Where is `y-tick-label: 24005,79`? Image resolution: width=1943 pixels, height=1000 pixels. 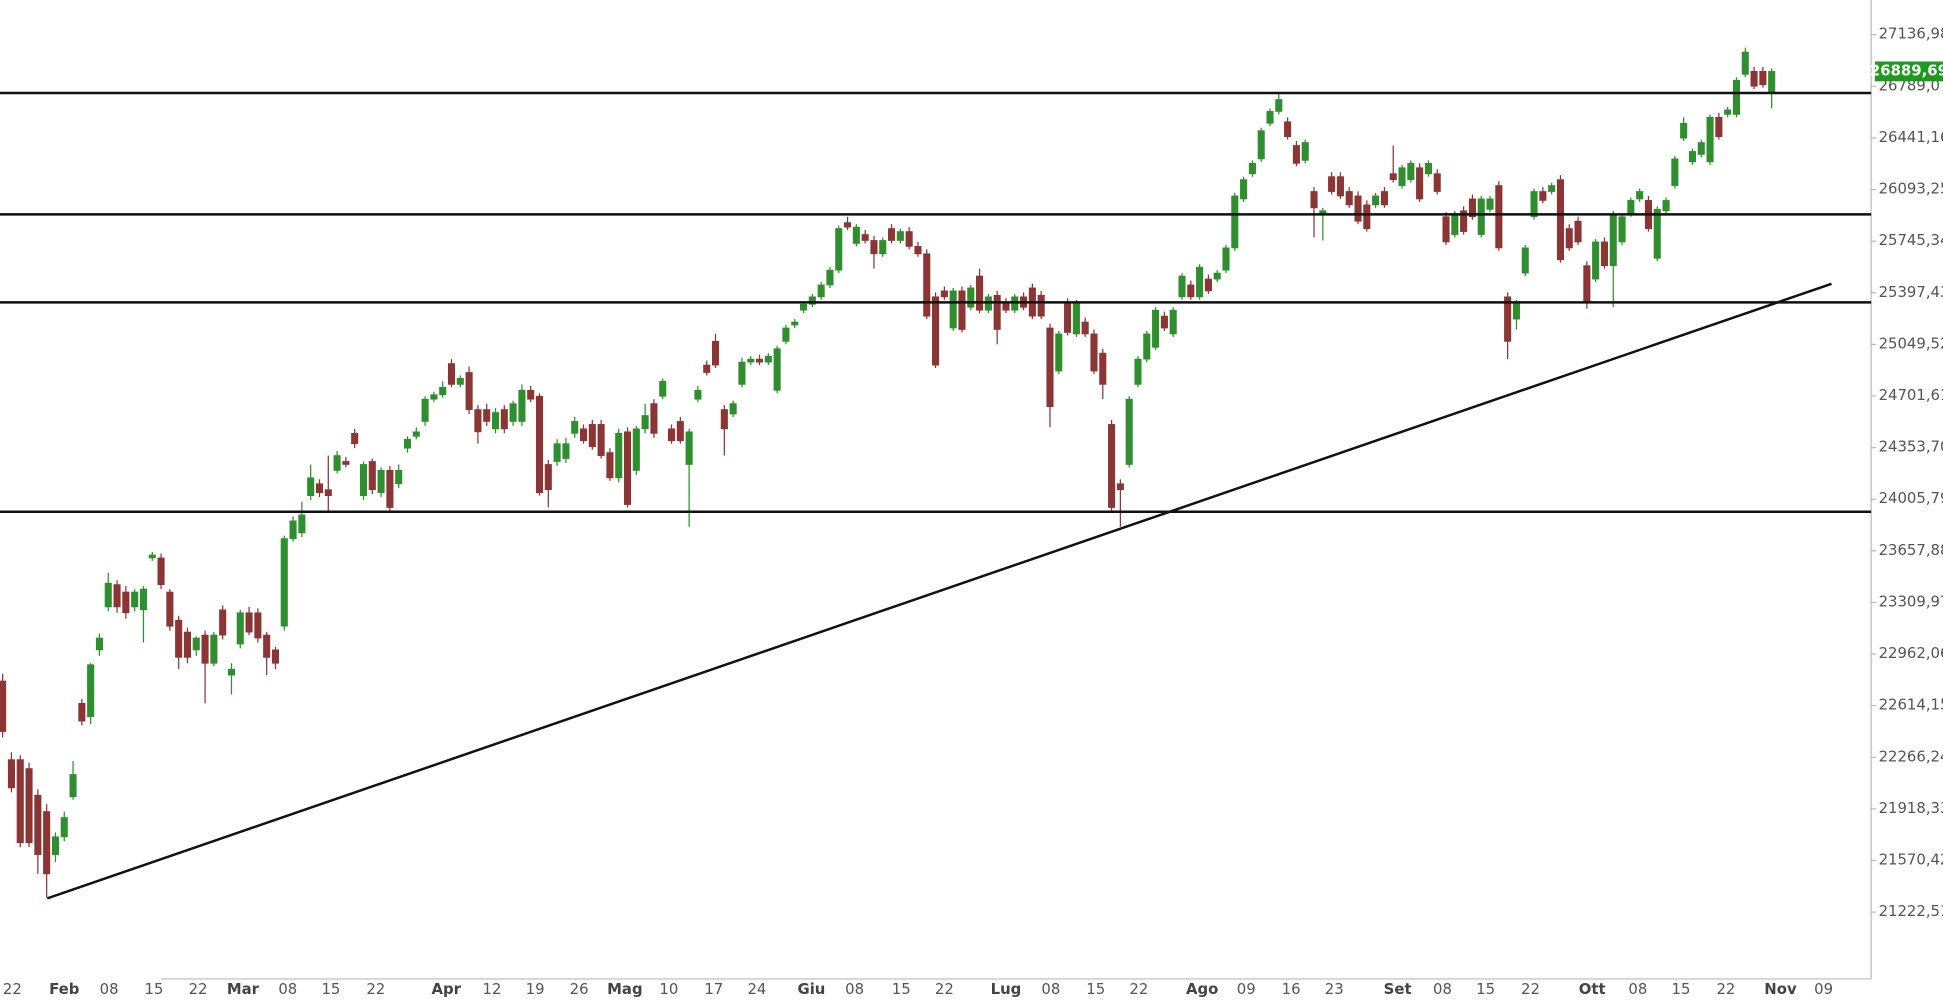 y-tick-label: 24005,79 is located at coordinates (1911, 498).